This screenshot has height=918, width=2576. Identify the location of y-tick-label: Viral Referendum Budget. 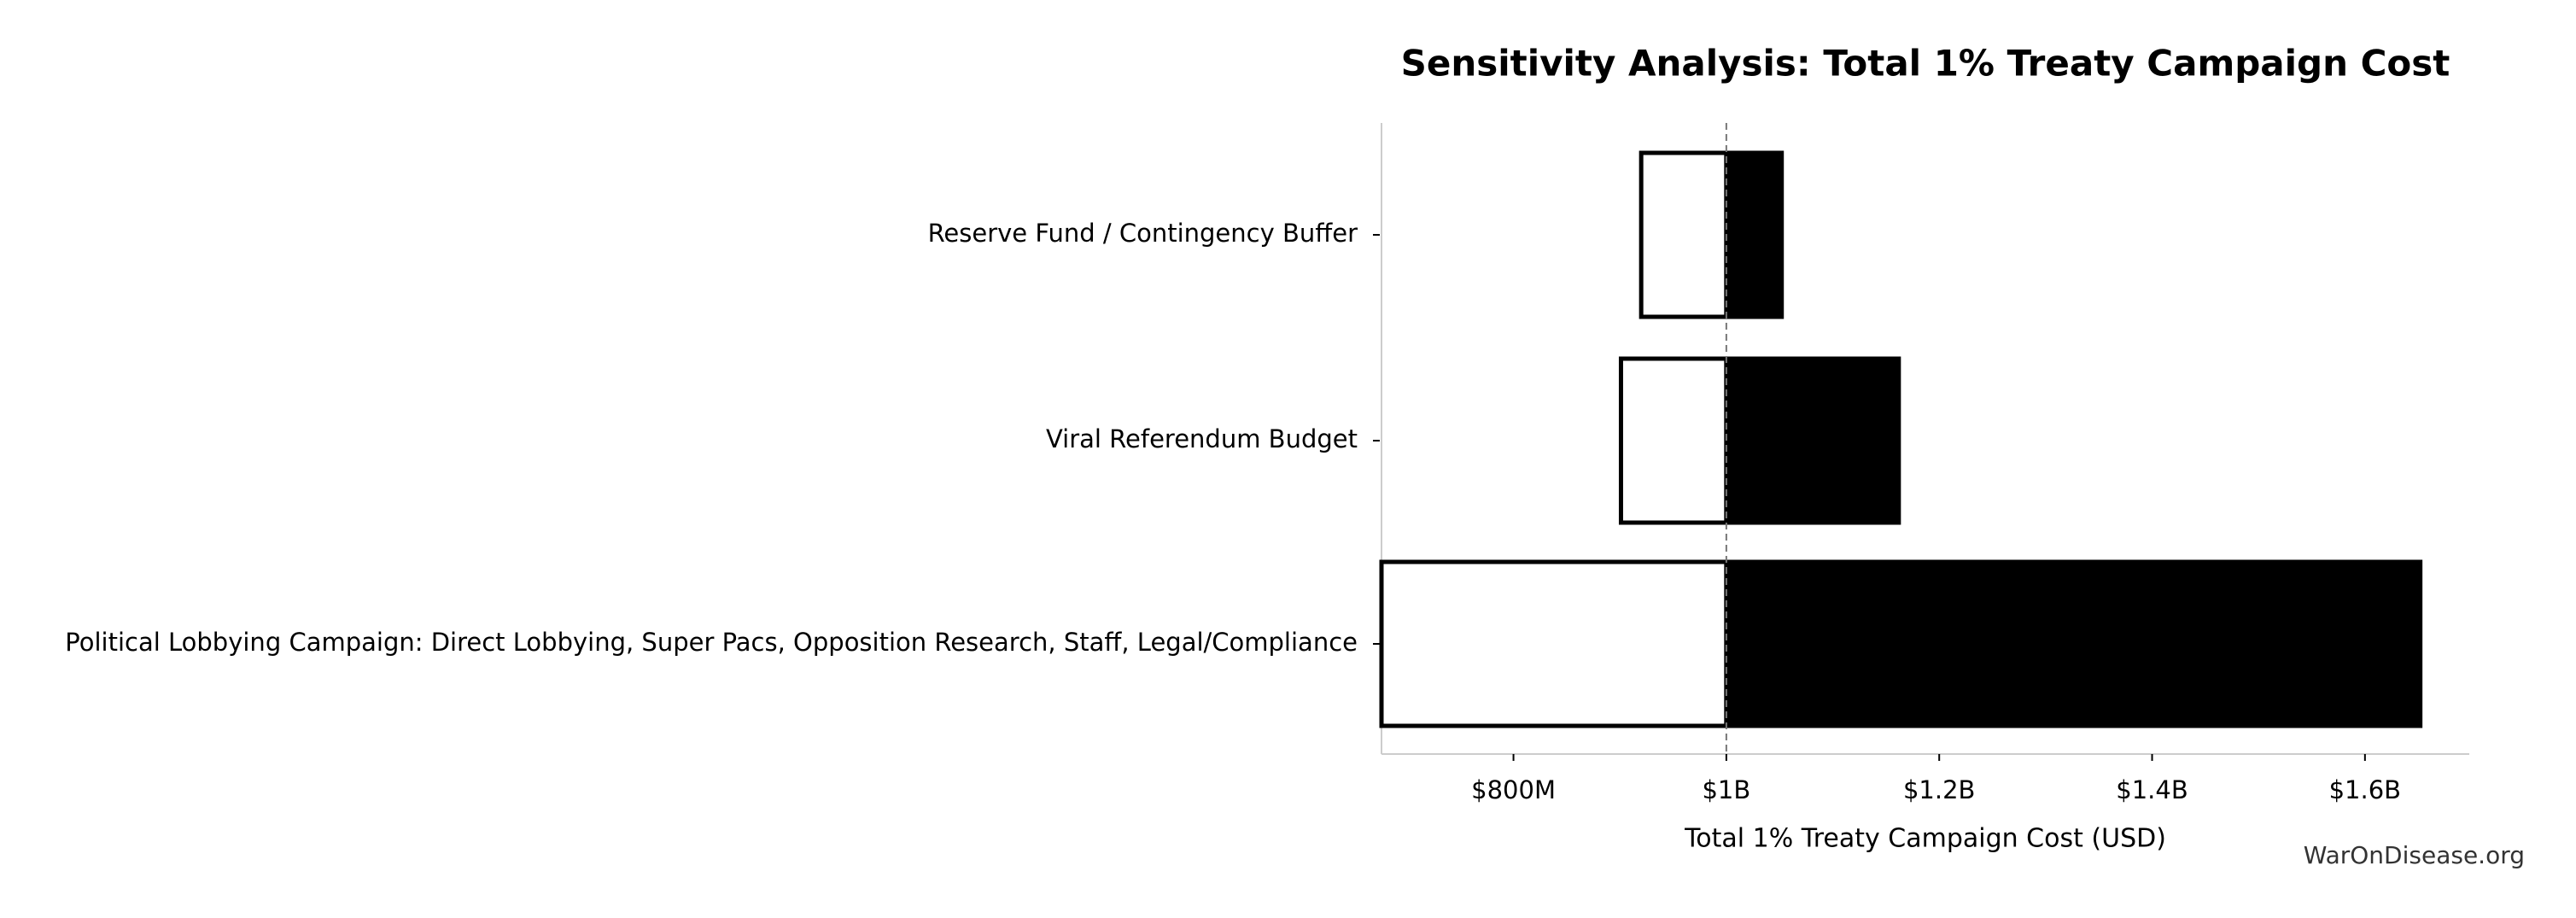
(1202, 438).